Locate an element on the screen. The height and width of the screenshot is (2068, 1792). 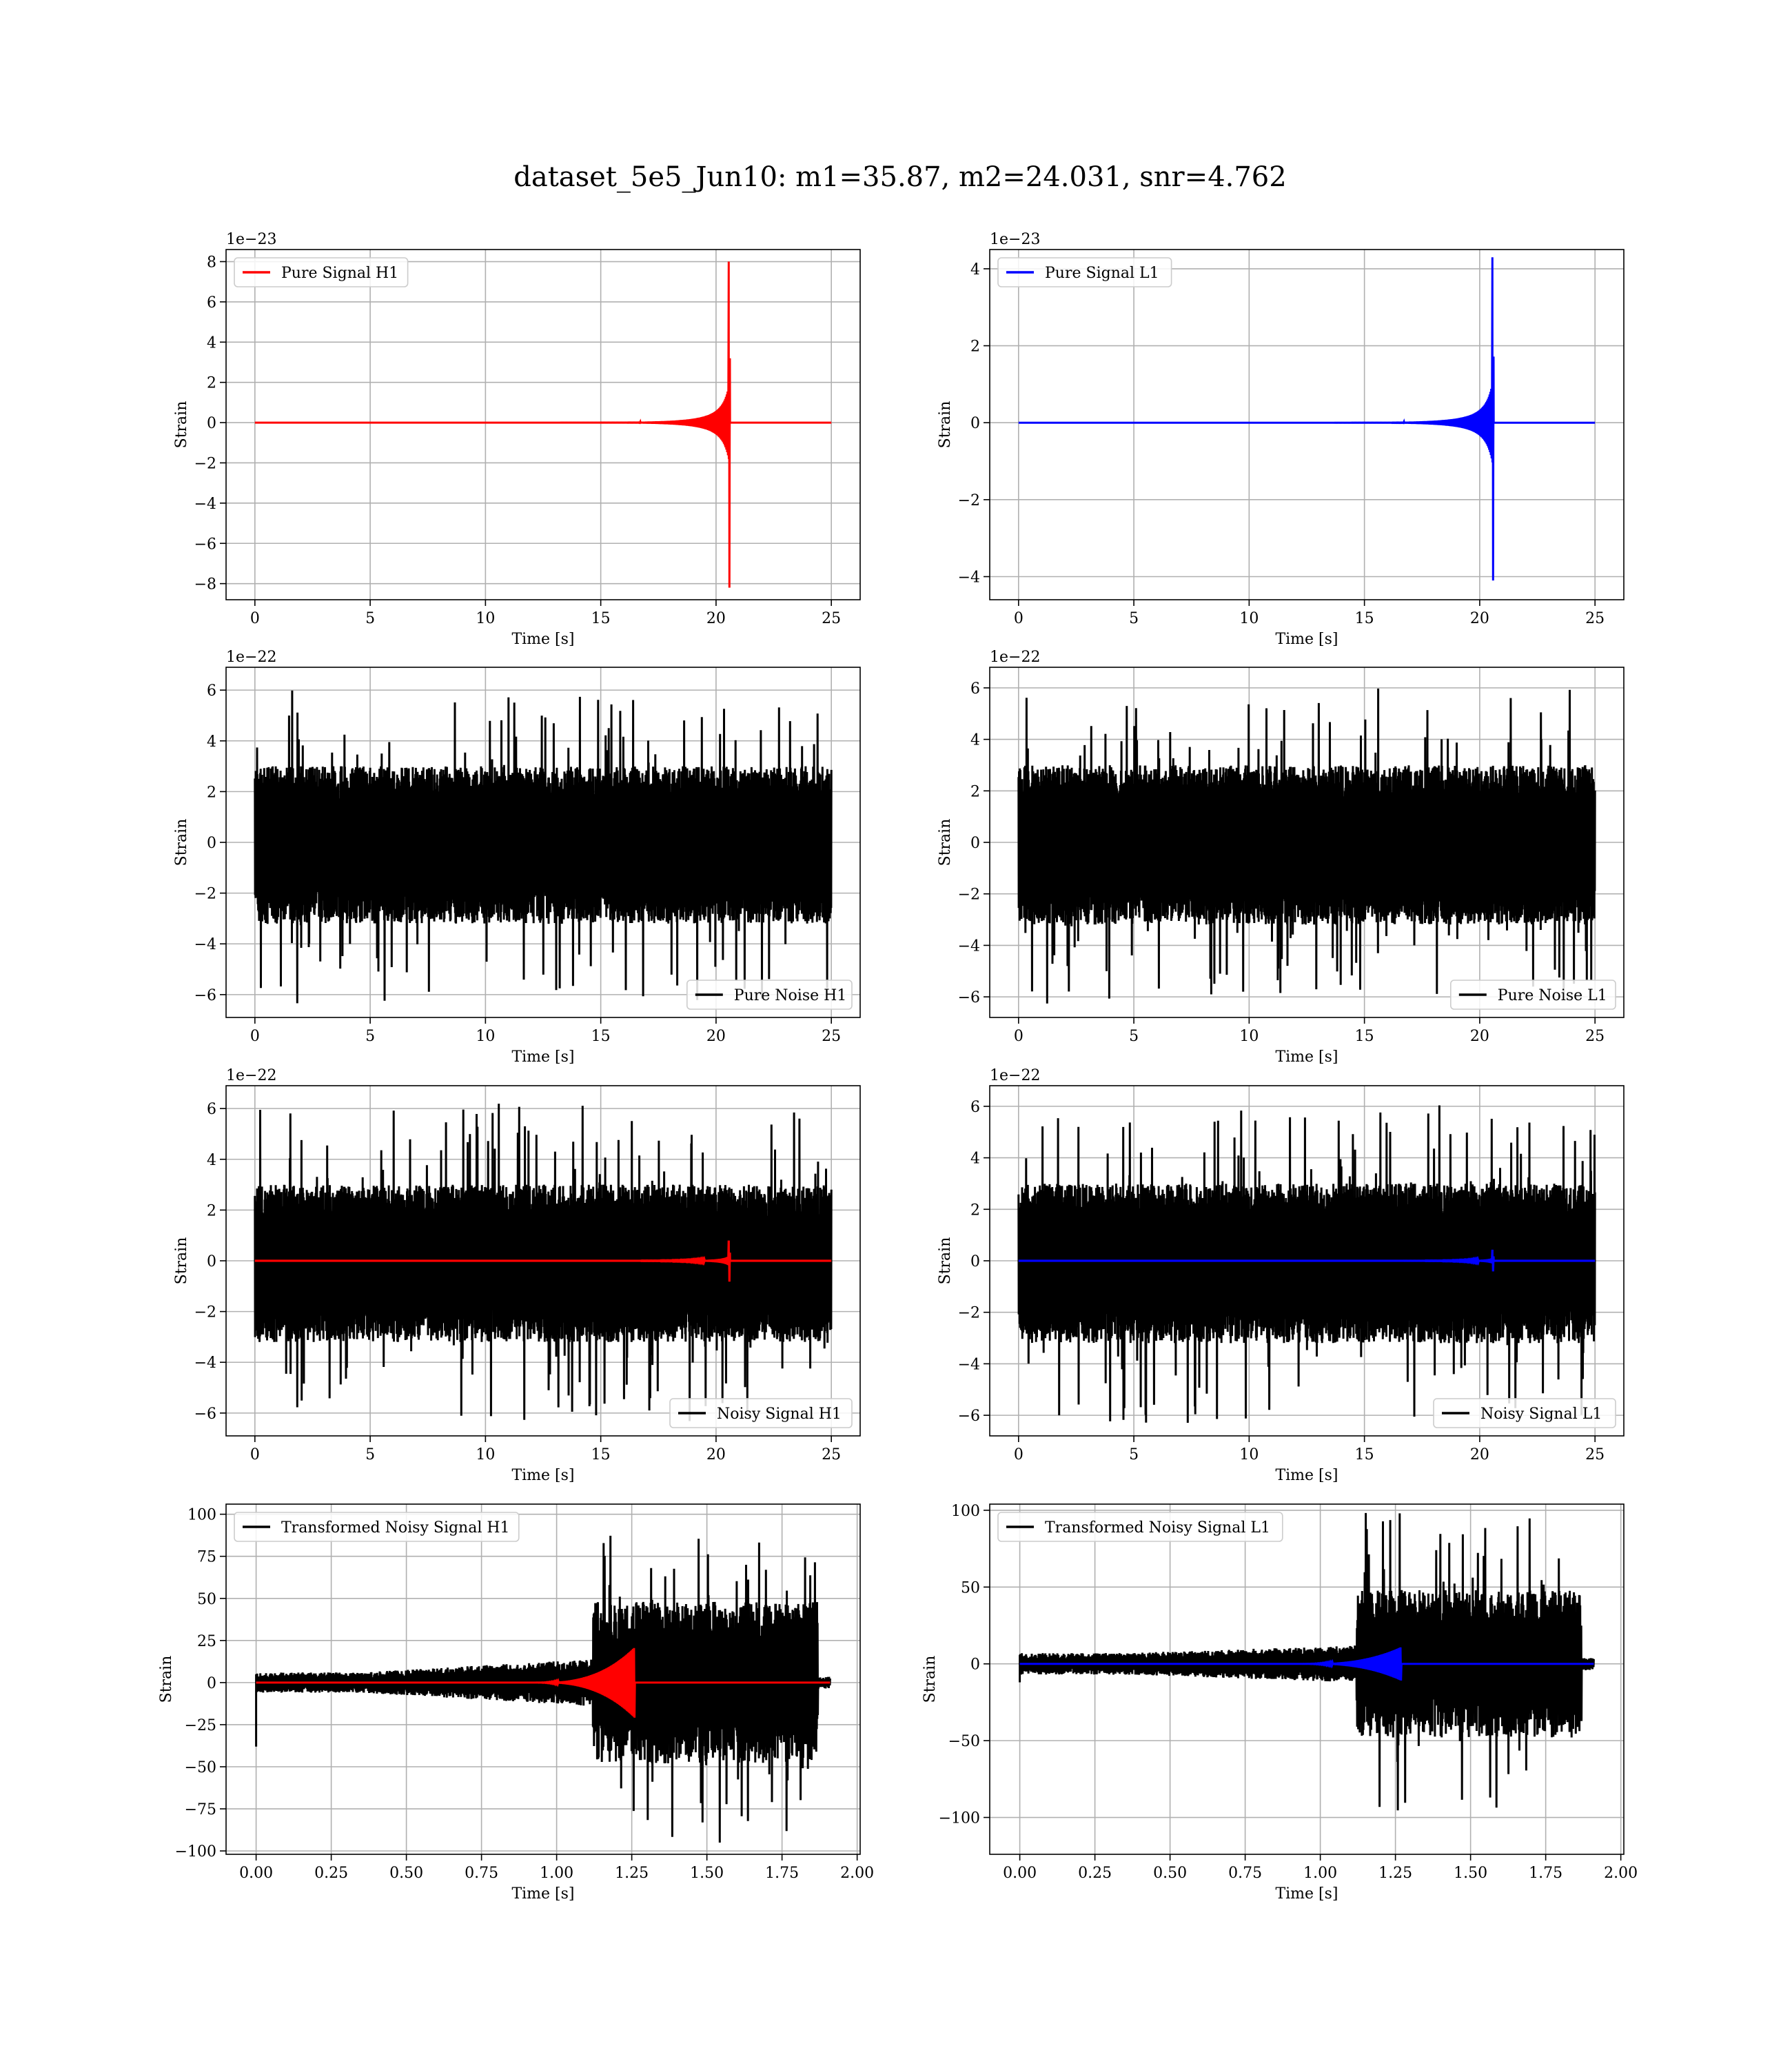
legend: Pure Noise L1 is located at coordinates (1533, 995).